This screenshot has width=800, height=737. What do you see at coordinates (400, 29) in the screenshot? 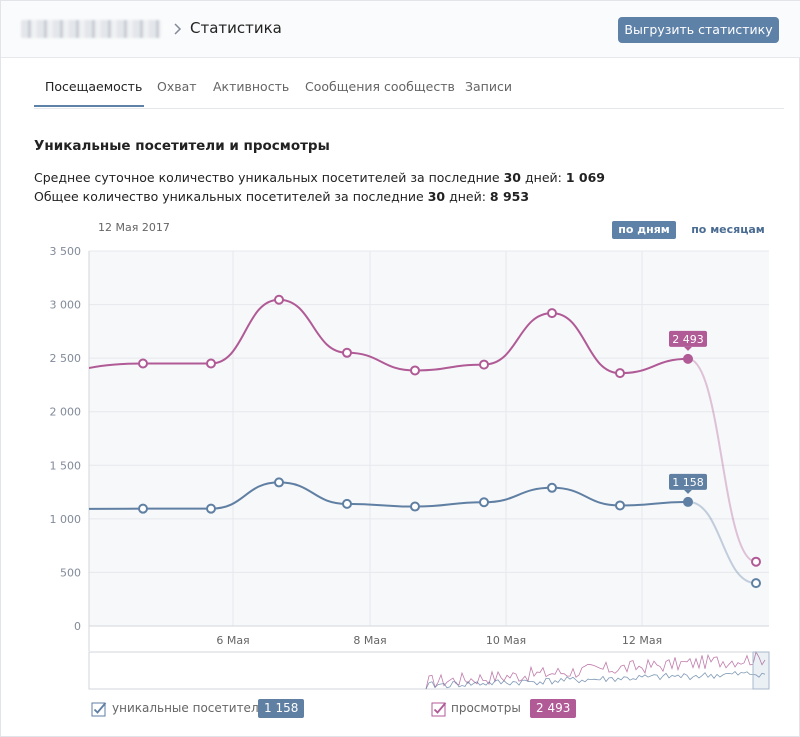
I see `page-header: Статистика Выгрузить статистику` at bounding box center [400, 29].